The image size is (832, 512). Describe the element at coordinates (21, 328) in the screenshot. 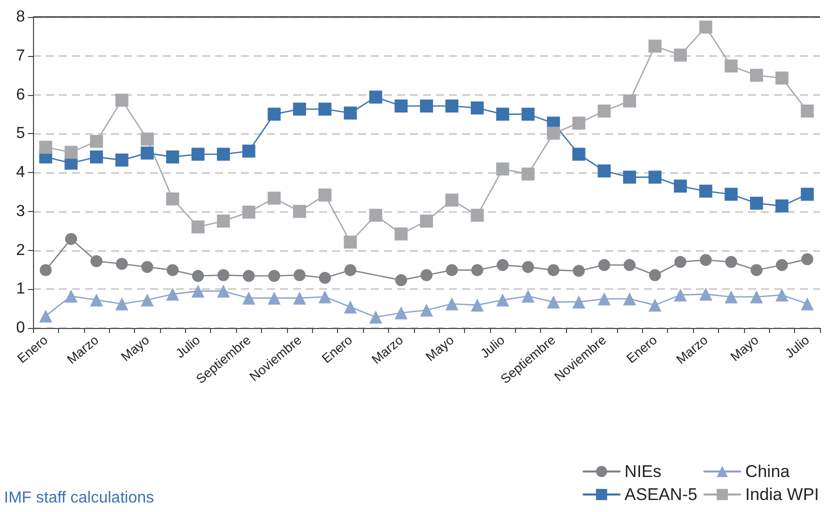

I see `y-tick-label: 0` at that location.